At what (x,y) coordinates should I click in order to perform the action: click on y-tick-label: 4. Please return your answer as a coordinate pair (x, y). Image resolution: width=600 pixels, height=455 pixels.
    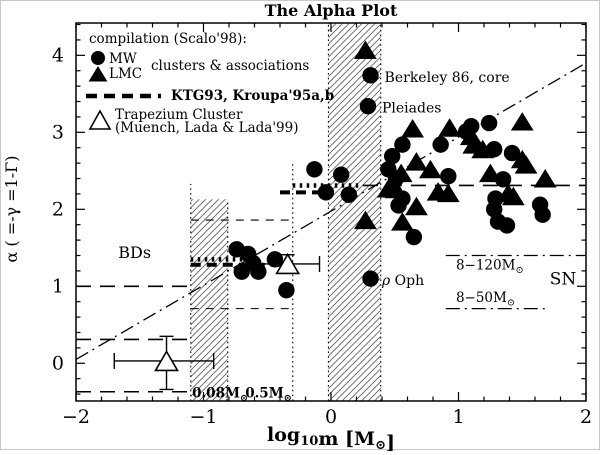
    Looking at the image, I should click on (58, 55).